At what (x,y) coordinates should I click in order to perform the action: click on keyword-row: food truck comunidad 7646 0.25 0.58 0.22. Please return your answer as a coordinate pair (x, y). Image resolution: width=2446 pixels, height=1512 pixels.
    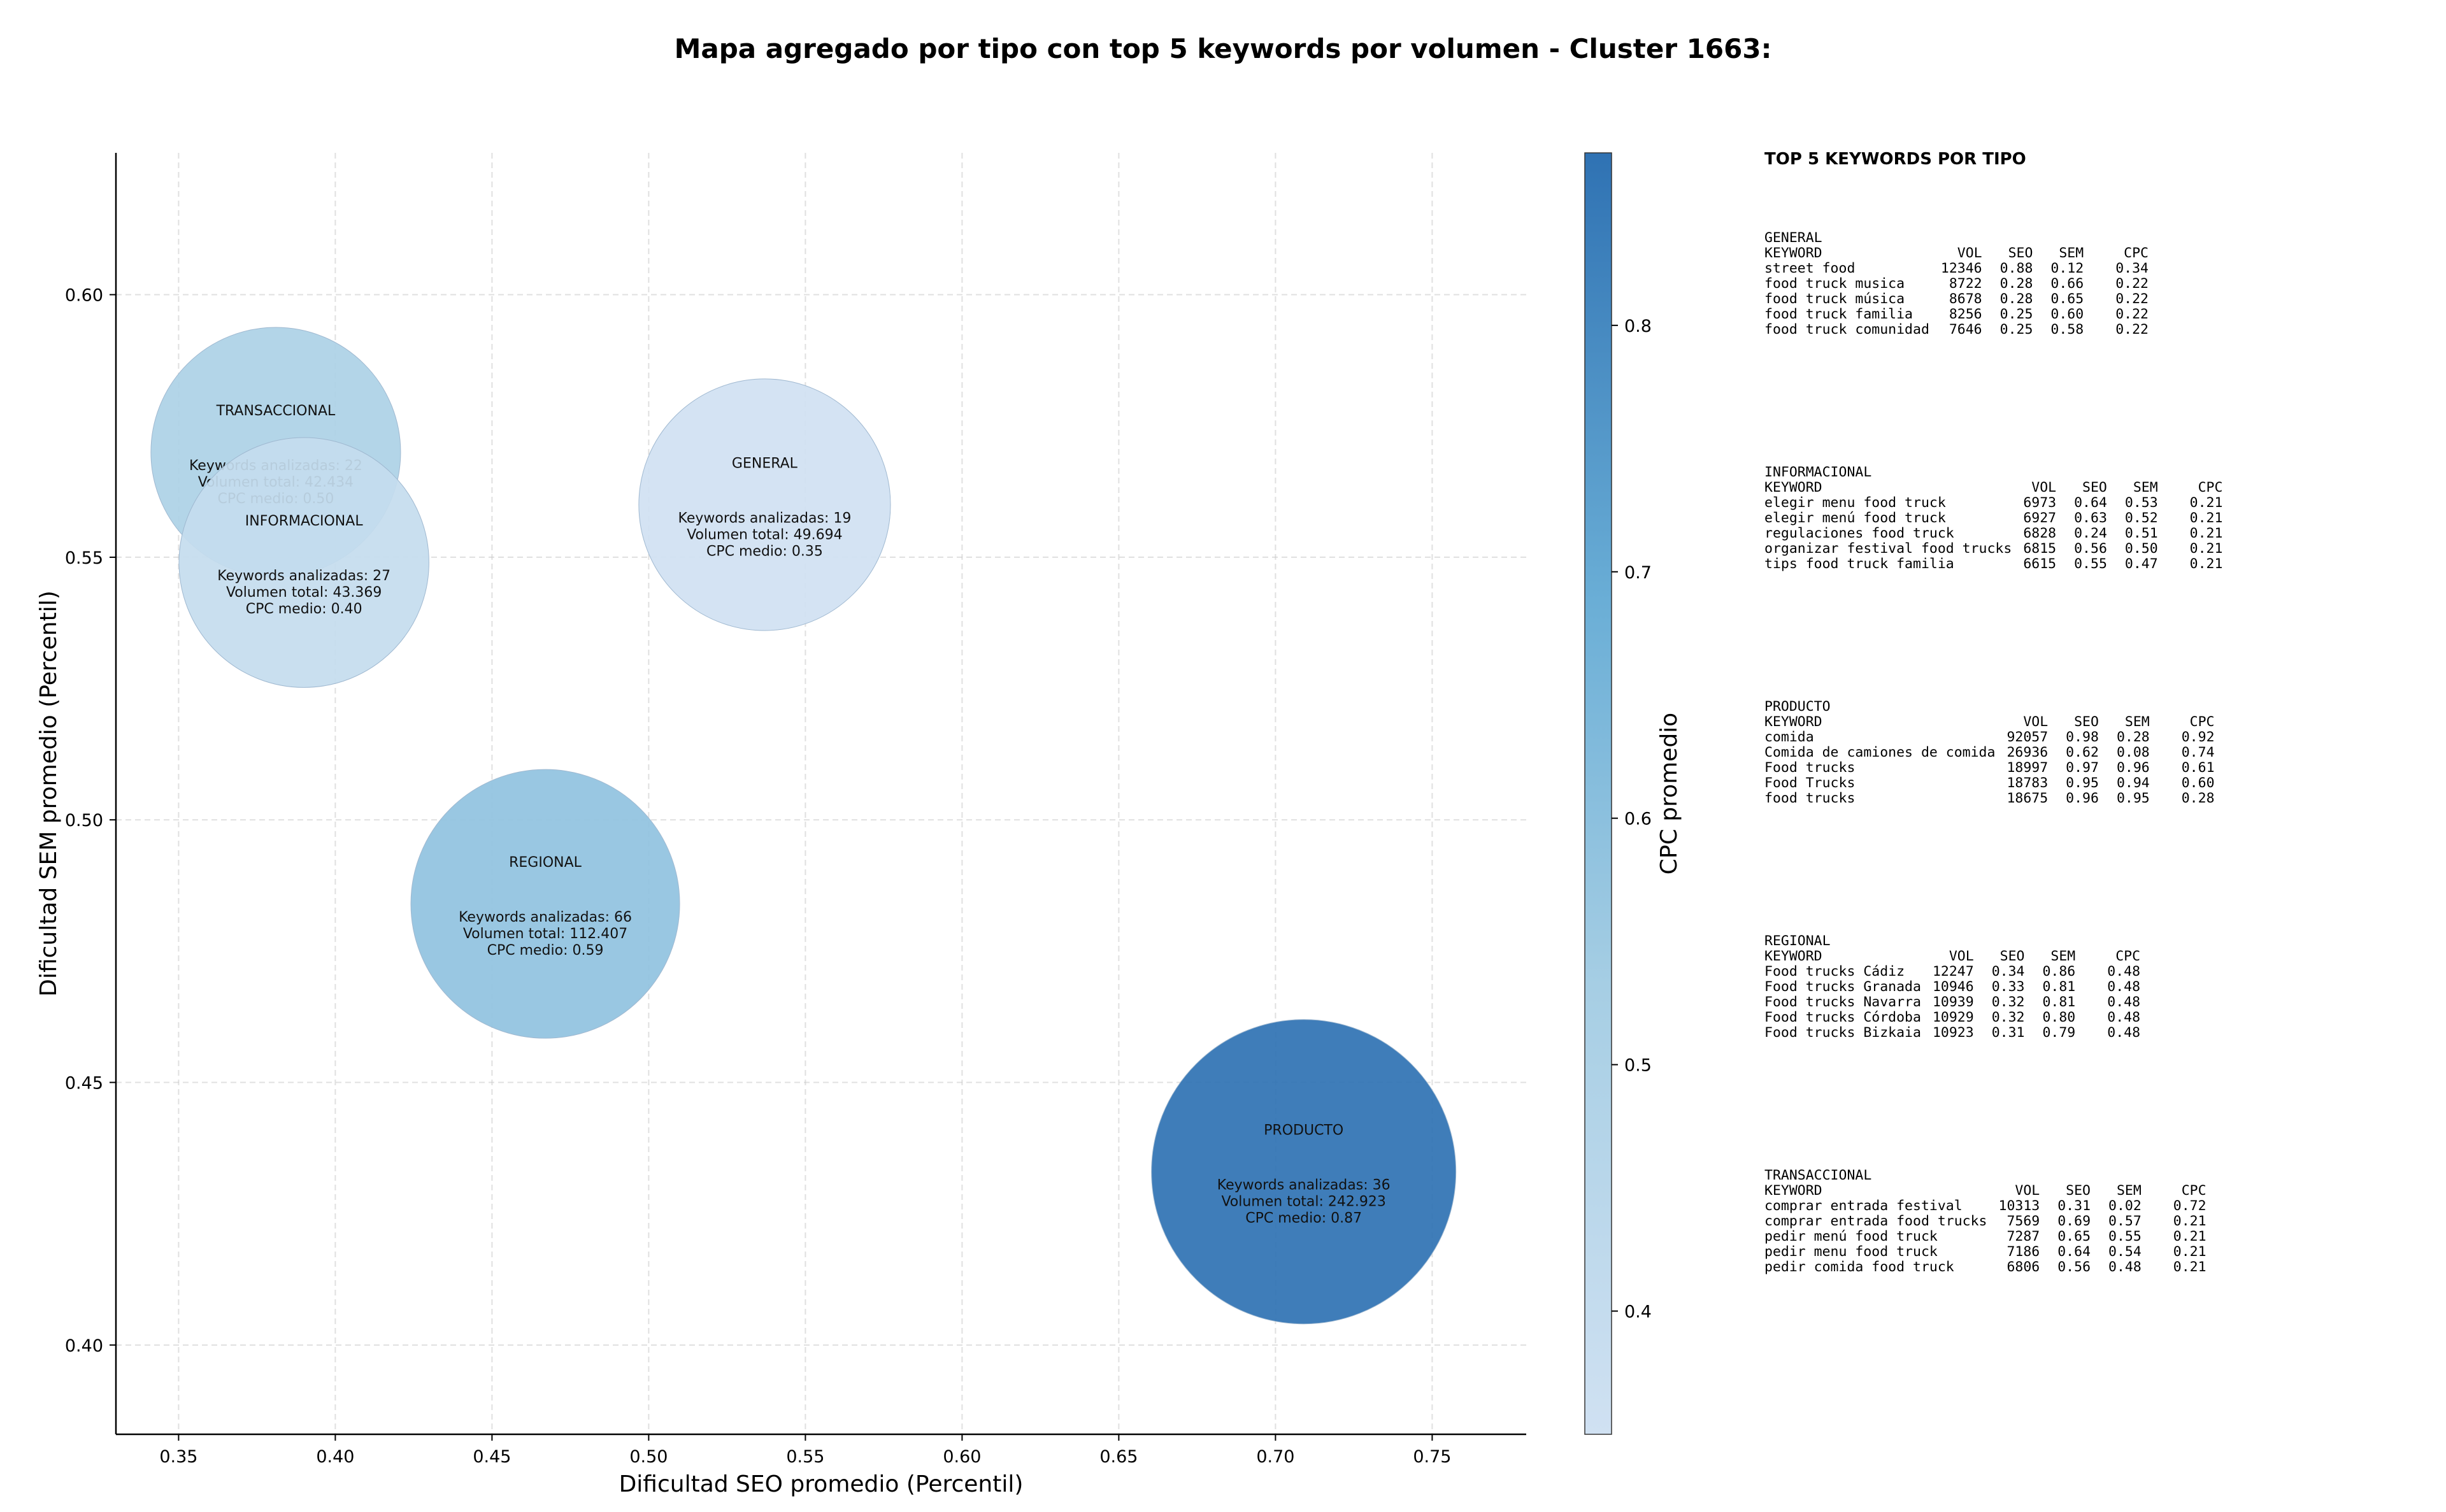
    Looking at the image, I should click on (1956, 330).